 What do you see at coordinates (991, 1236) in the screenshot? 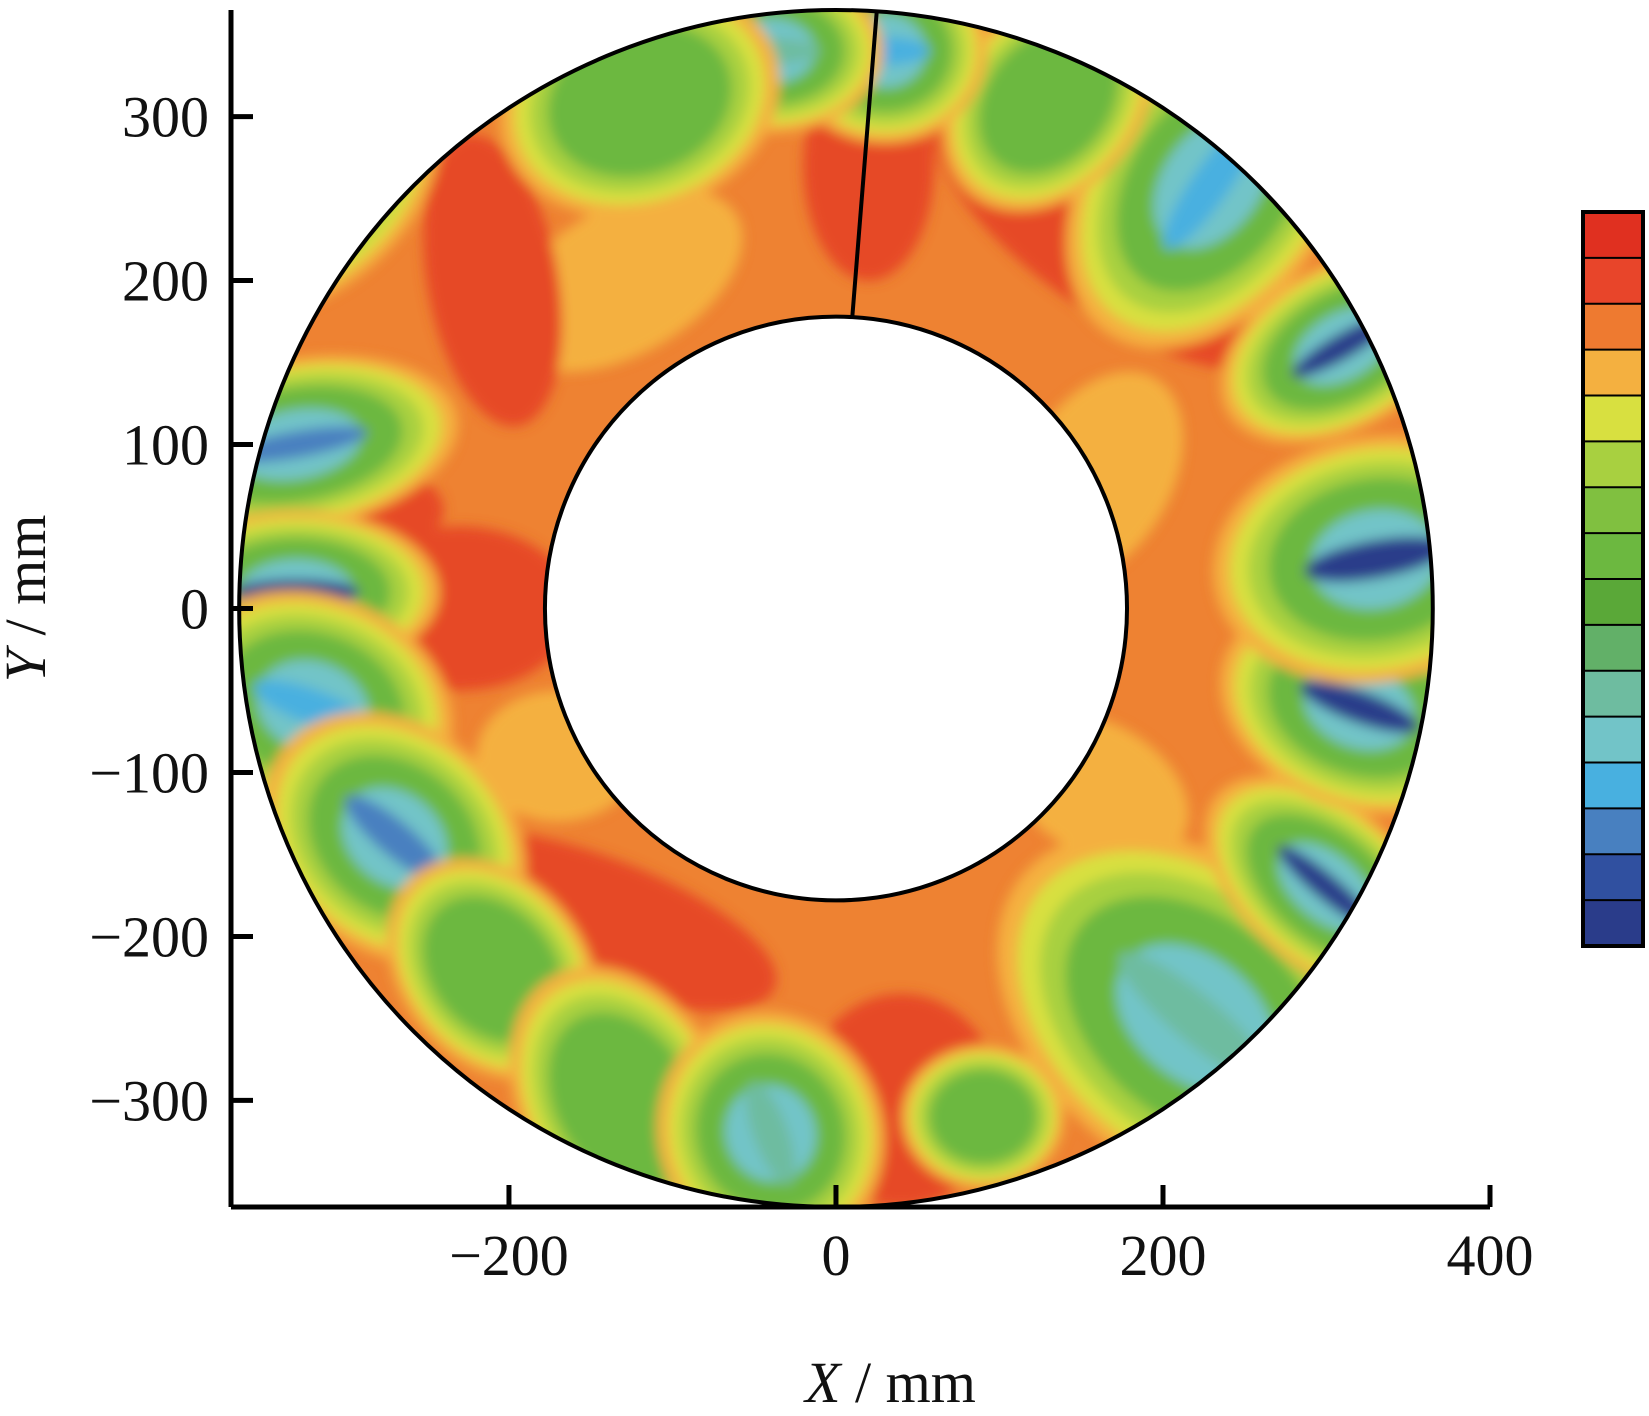
I see `x-ticks: −200 0 200 400` at bounding box center [991, 1236].